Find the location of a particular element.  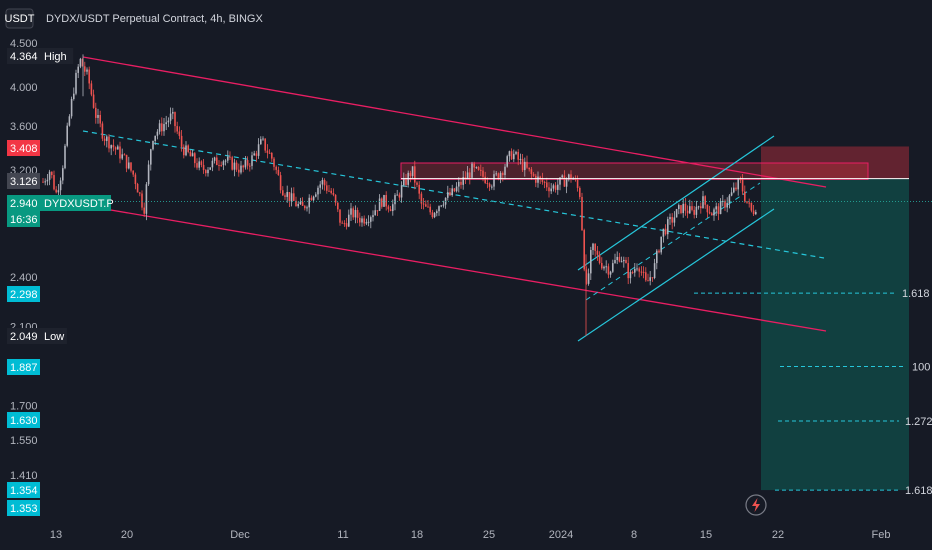

rising-channel-upper is located at coordinates (676, 203).